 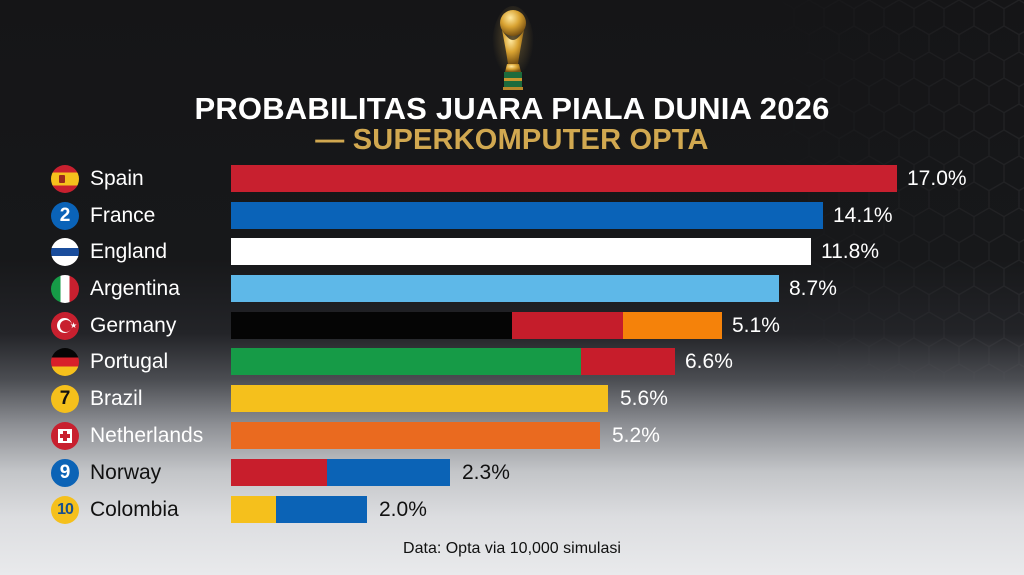 What do you see at coordinates (126, 472) in the screenshot?
I see `country-label: Norway` at bounding box center [126, 472].